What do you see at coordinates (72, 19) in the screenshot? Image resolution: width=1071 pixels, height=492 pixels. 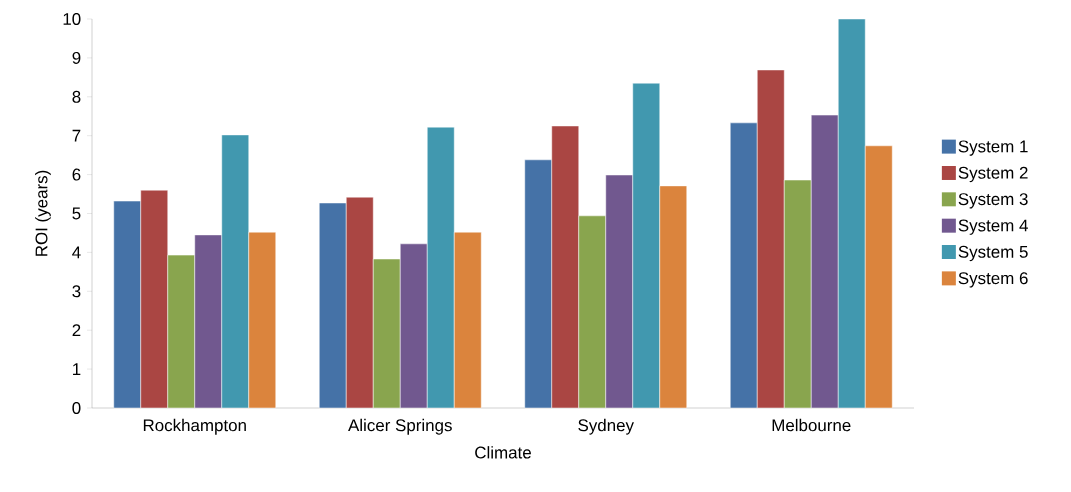 I see `y-tick-label: 10` at bounding box center [72, 19].